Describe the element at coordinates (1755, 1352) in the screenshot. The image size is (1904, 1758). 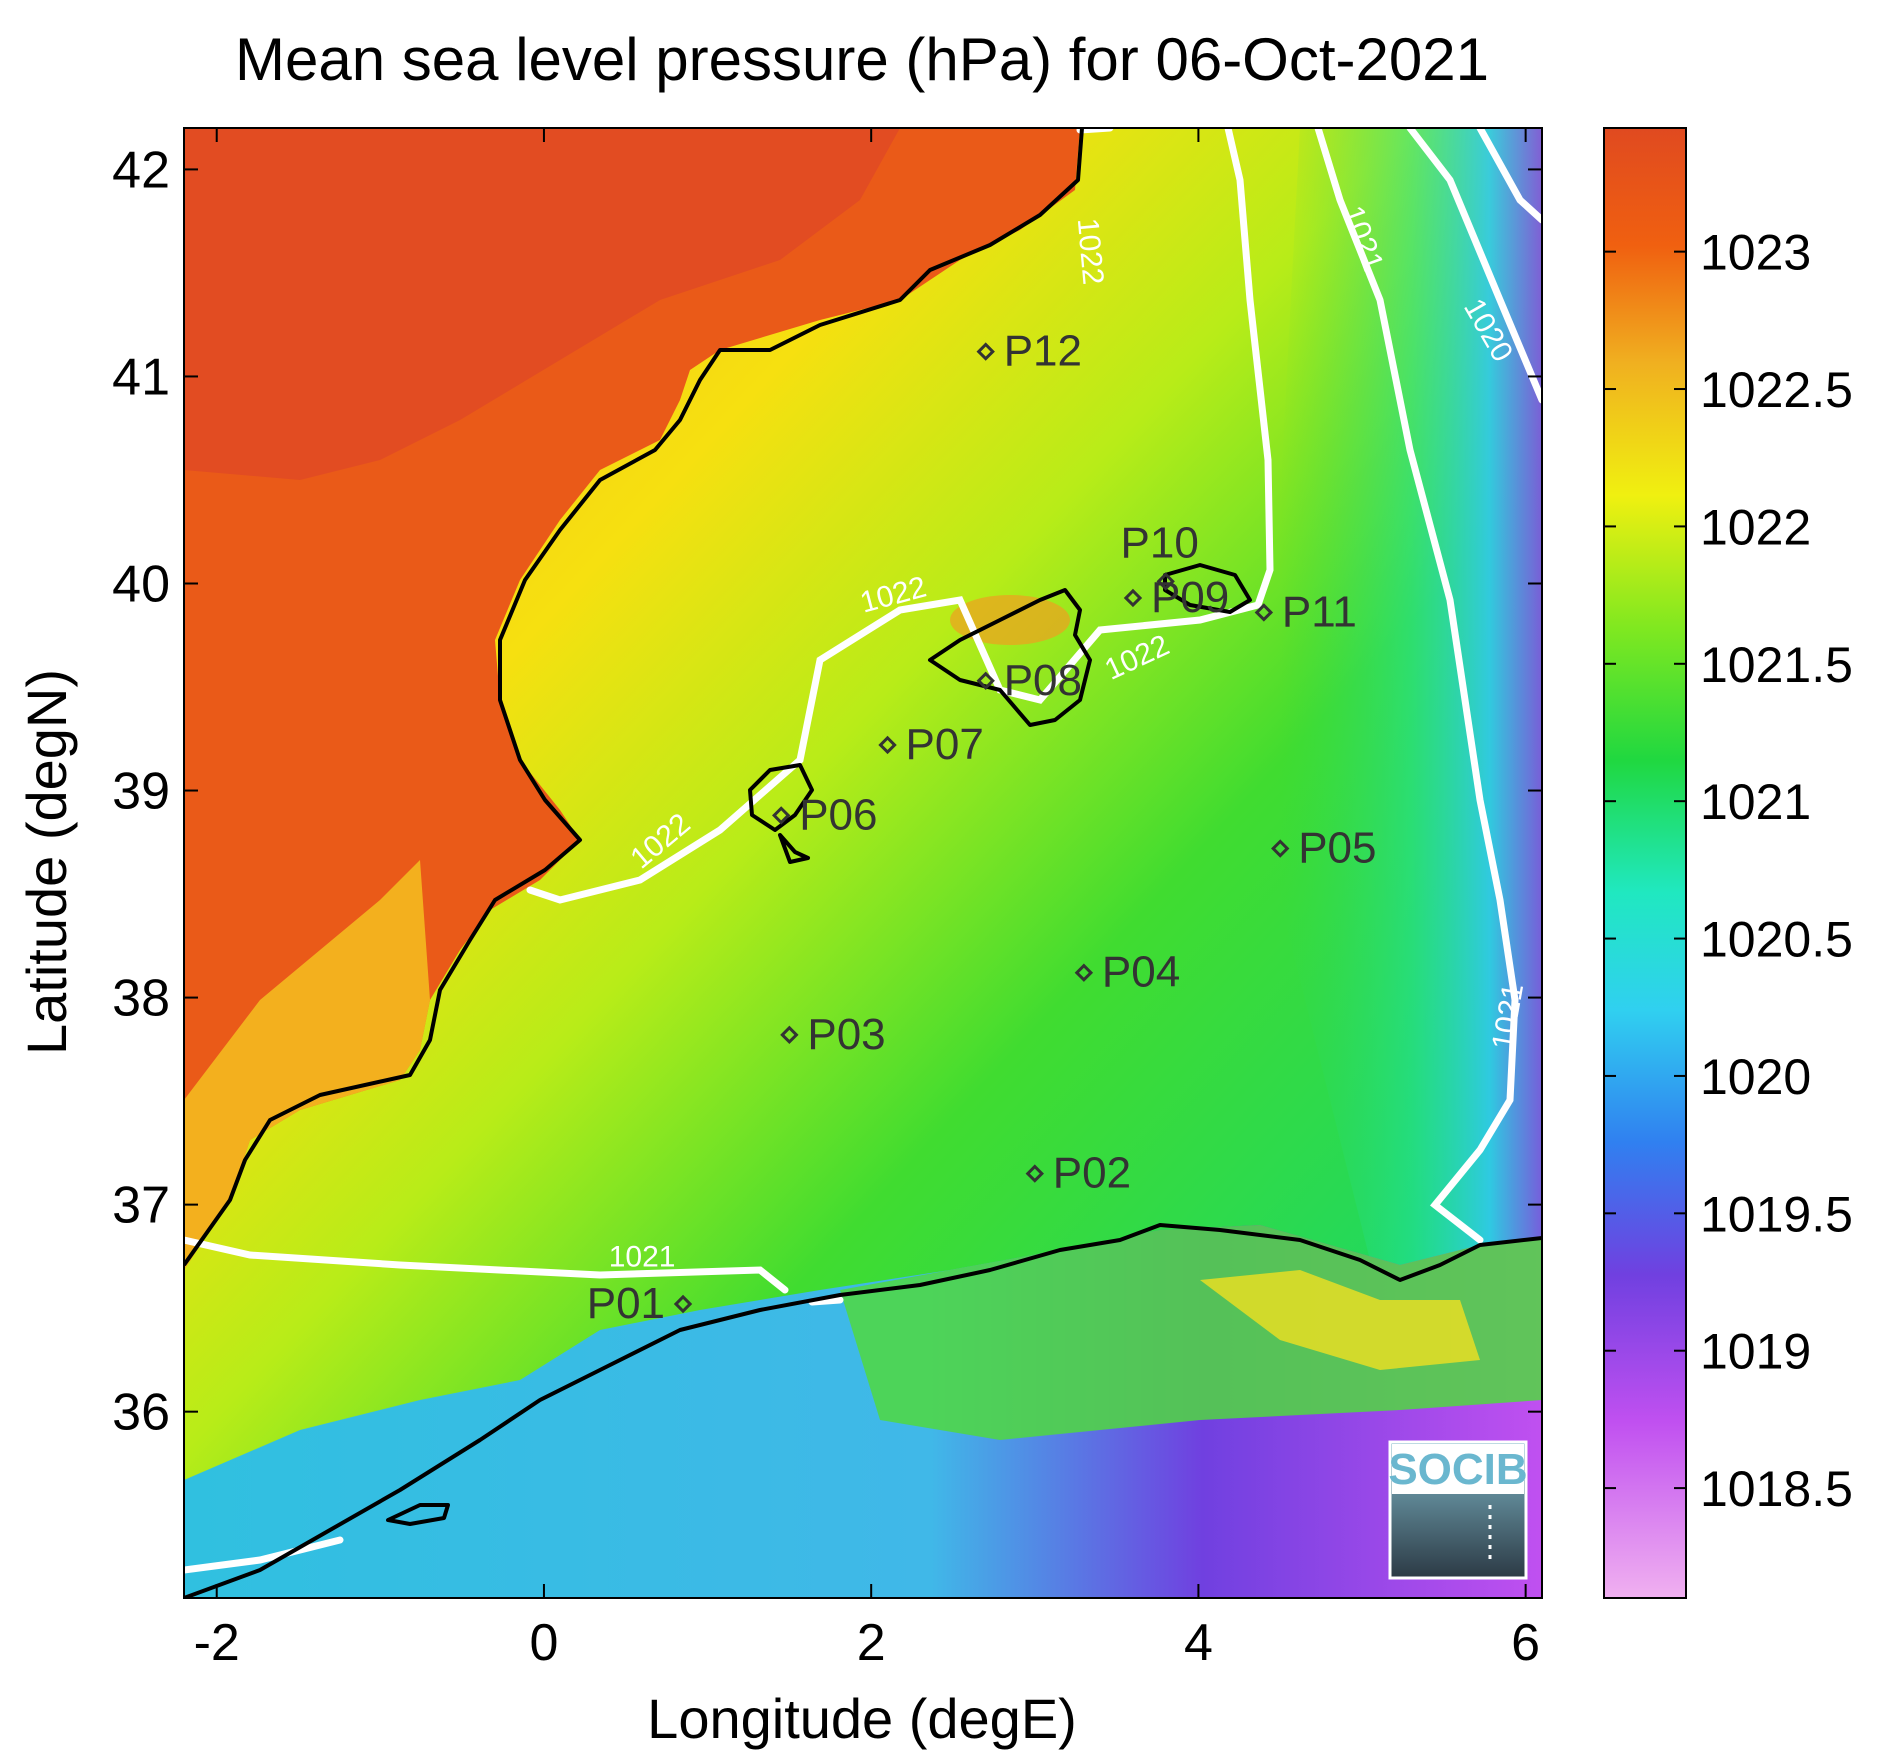
I see `colorbar-tick-label: 1019` at that location.